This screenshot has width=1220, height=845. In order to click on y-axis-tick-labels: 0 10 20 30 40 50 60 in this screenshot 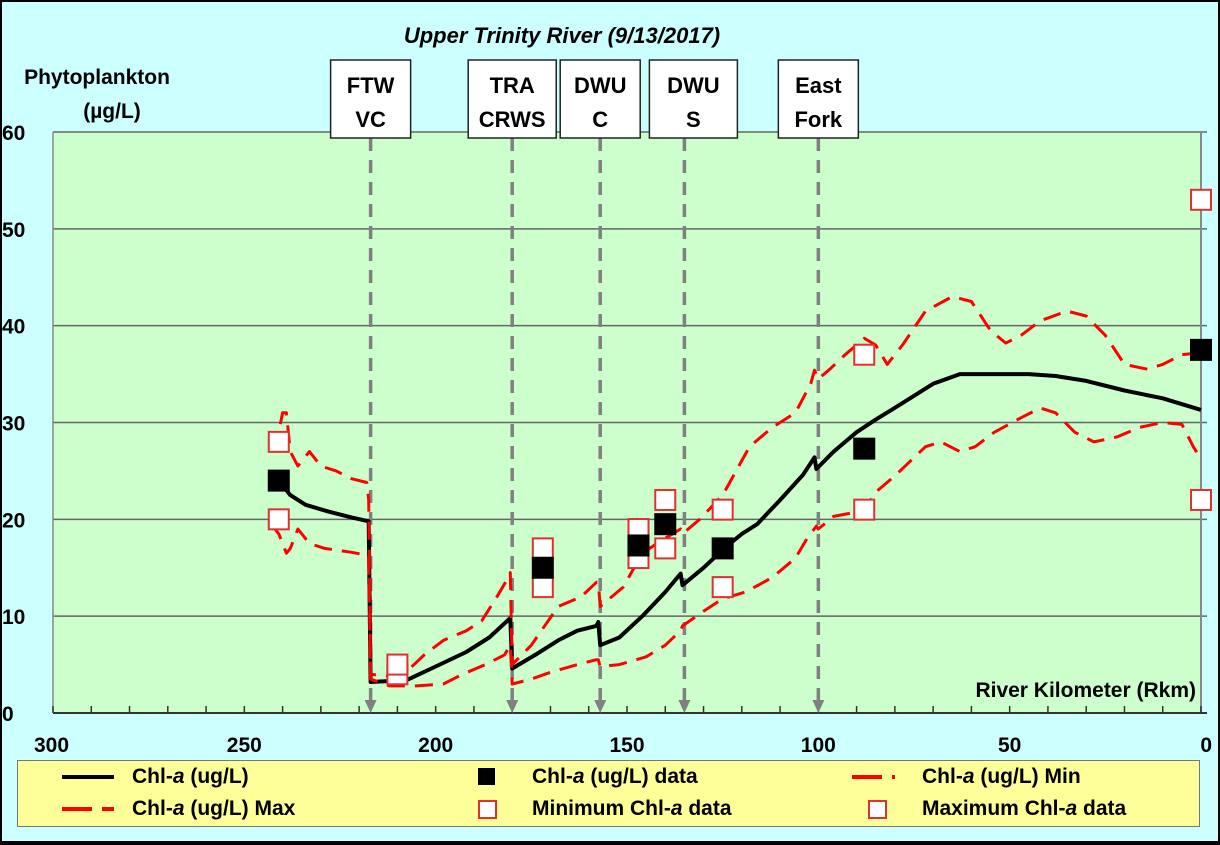, I will do `click(13, 424)`.